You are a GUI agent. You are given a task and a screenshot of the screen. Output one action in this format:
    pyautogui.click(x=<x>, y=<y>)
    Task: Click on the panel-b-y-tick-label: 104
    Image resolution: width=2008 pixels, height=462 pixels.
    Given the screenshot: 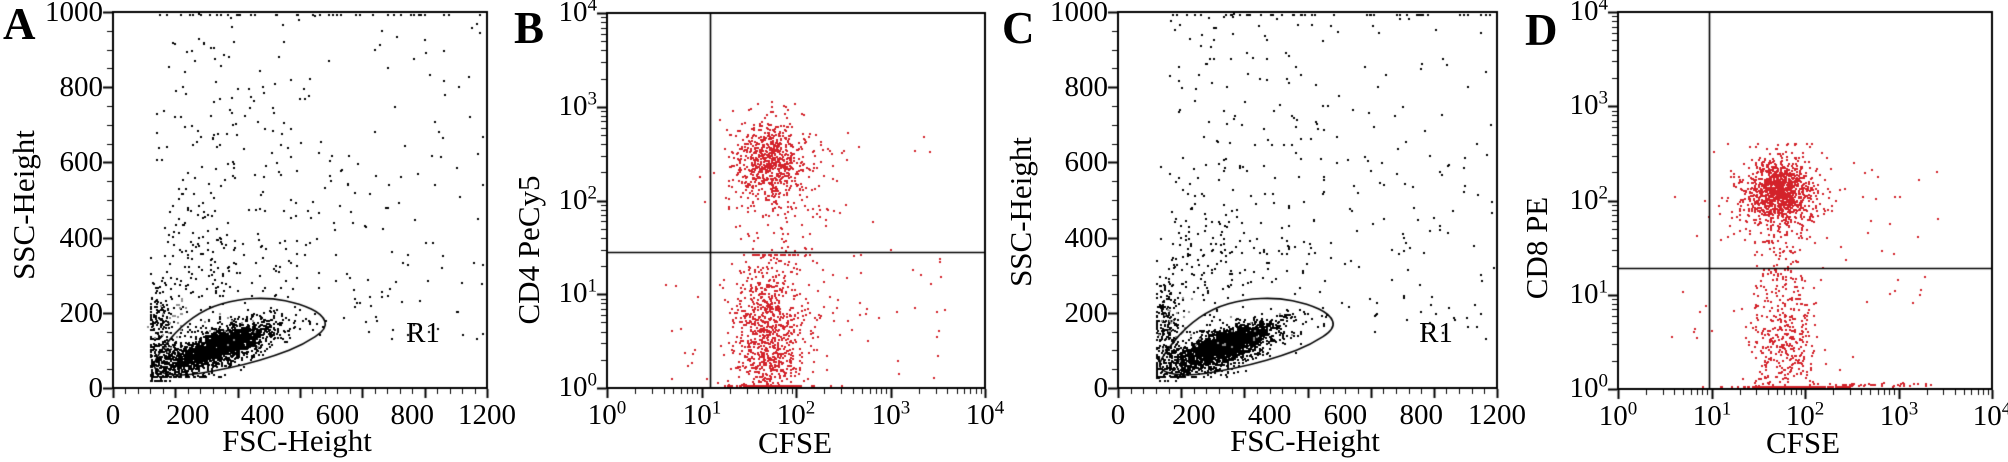 What is the action you would take?
    pyautogui.click(x=578, y=14)
    